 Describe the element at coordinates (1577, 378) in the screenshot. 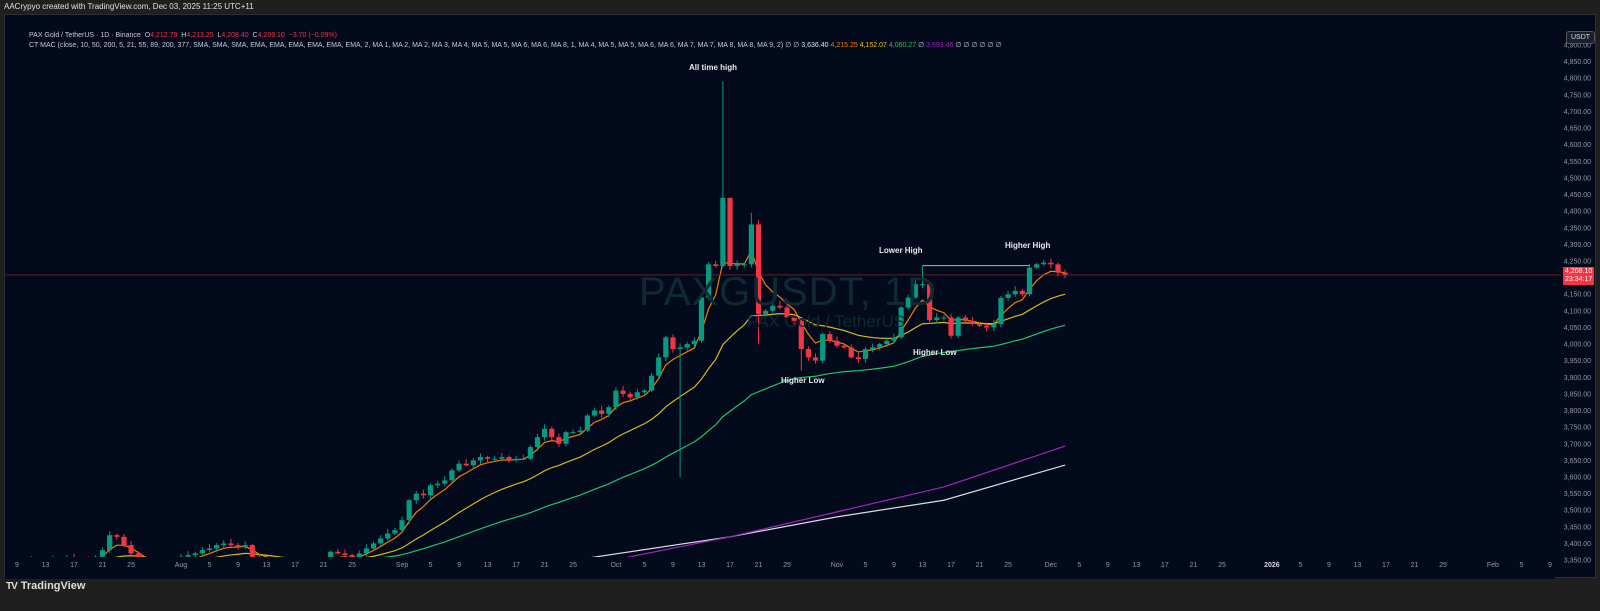

I see `price-tick-label: 3,900.00` at that location.